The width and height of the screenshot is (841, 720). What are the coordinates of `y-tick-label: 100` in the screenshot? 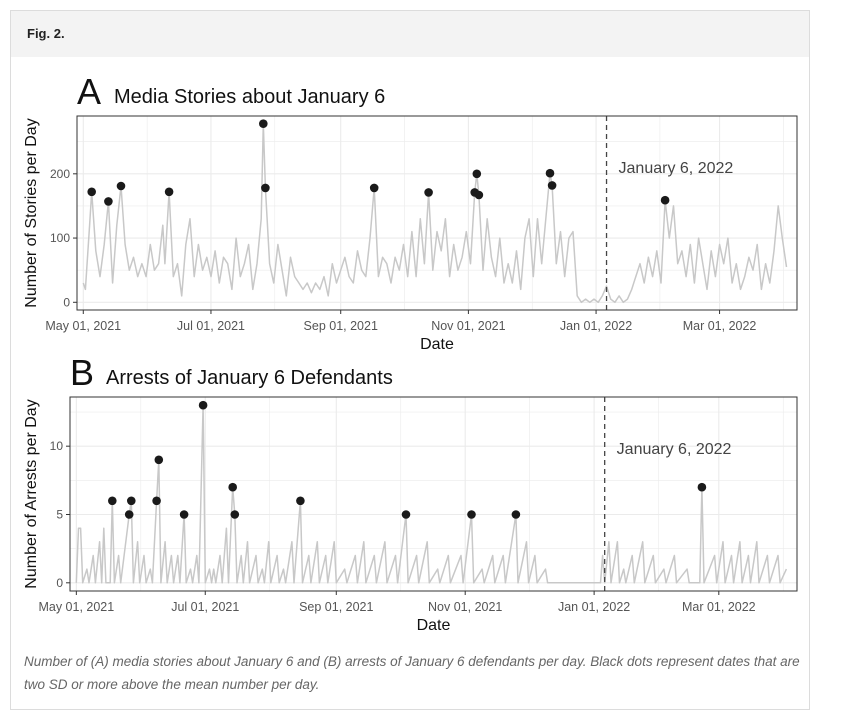 It's located at (60, 238).